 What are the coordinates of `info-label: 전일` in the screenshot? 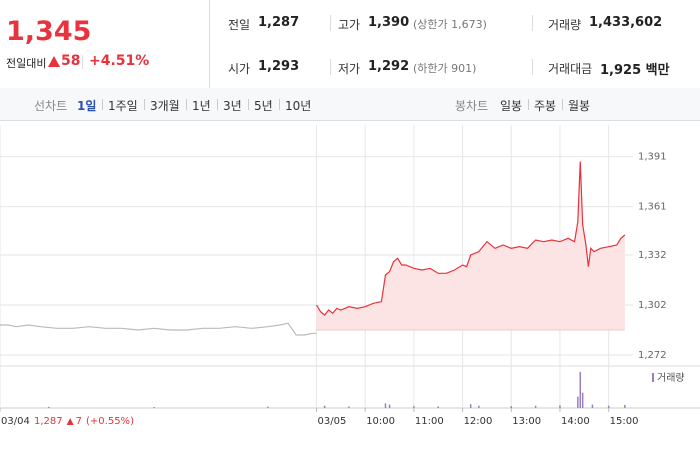 It's located at (239, 25).